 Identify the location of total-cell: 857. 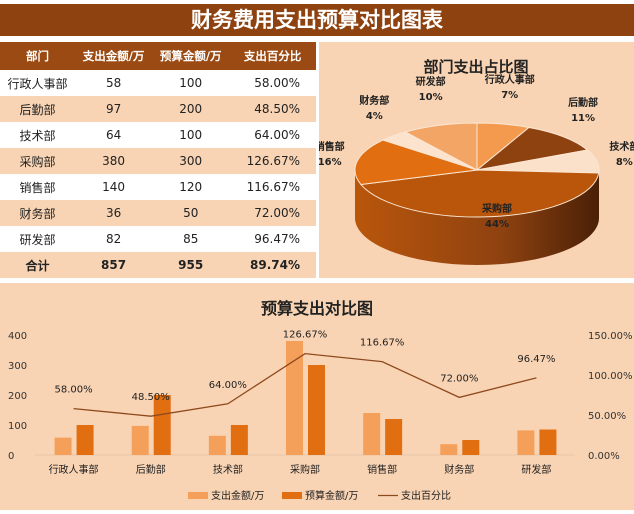
(114, 265).